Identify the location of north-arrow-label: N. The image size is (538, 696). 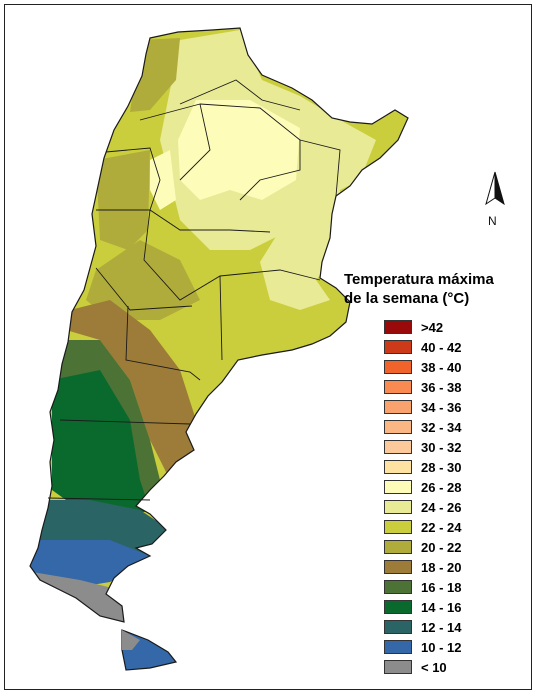
(492, 221).